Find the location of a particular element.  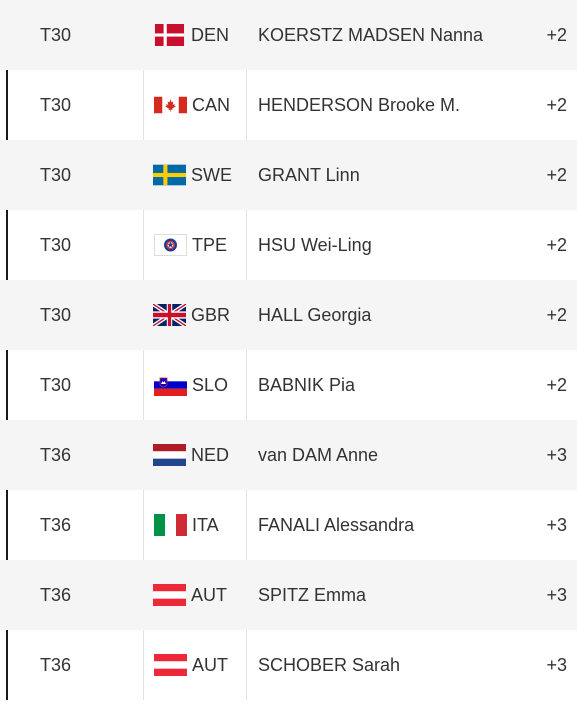

player-name: GRANT Linn is located at coordinates (309, 175).